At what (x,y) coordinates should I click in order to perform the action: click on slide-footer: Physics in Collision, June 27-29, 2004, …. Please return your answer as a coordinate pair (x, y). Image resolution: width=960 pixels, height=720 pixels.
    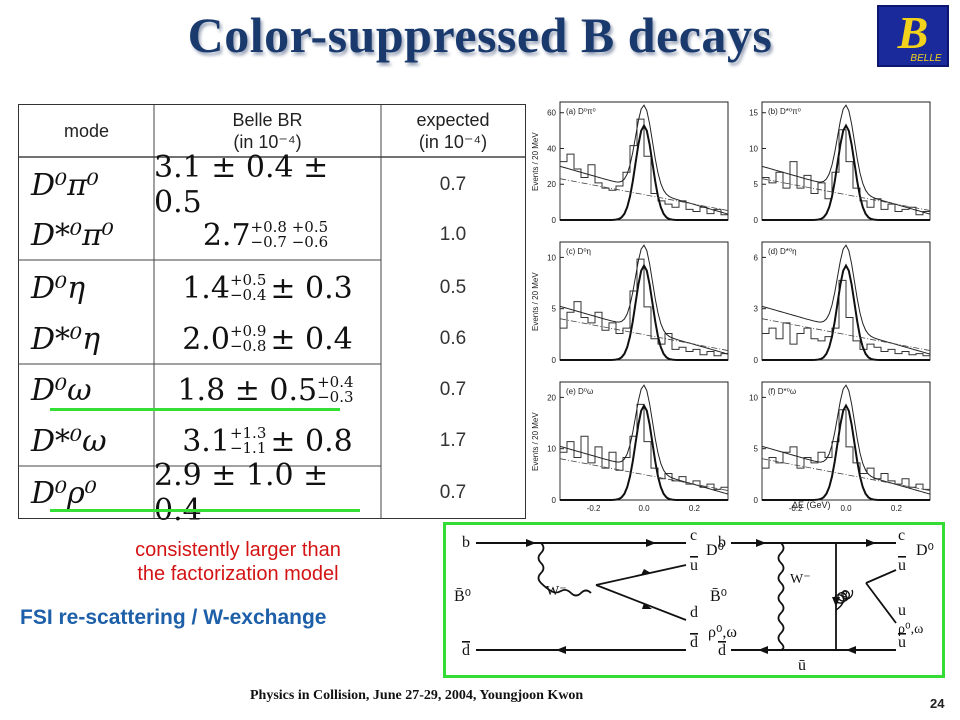
    Looking at the image, I should click on (417, 695).